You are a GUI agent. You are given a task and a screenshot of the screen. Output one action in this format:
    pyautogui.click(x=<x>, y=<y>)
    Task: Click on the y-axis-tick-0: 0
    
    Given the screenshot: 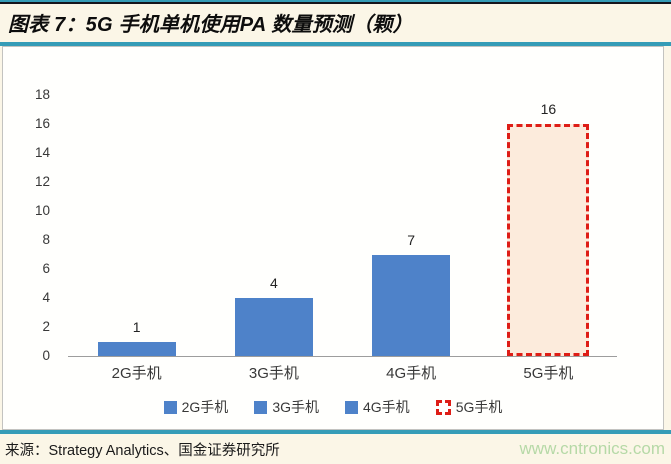 What is the action you would take?
    pyautogui.click(x=46, y=355)
    